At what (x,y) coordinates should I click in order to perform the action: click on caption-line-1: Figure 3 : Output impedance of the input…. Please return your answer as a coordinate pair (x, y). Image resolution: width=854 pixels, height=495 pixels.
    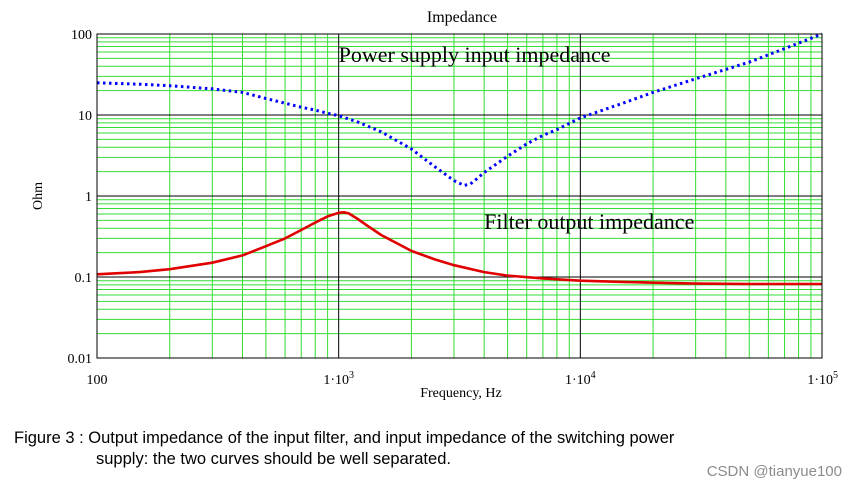
    Looking at the image, I should click on (344, 438).